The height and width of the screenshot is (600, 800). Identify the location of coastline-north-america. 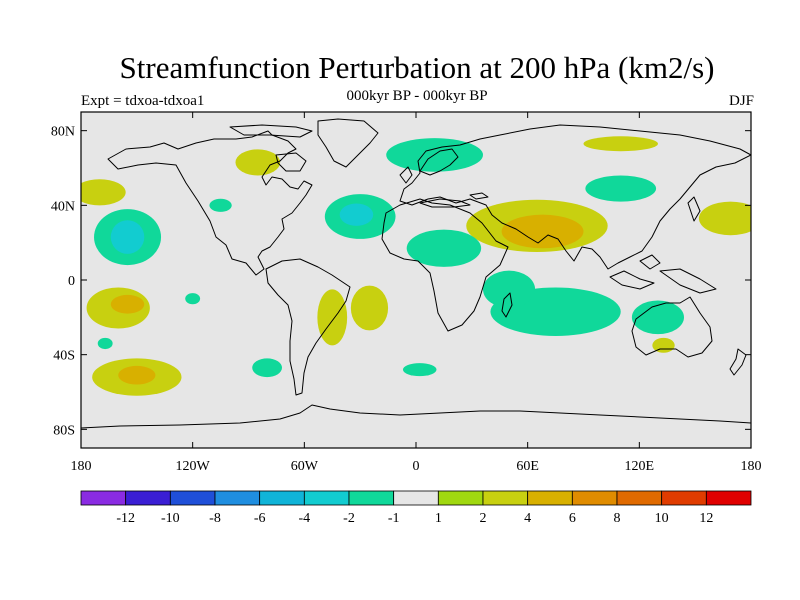
(210, 203).